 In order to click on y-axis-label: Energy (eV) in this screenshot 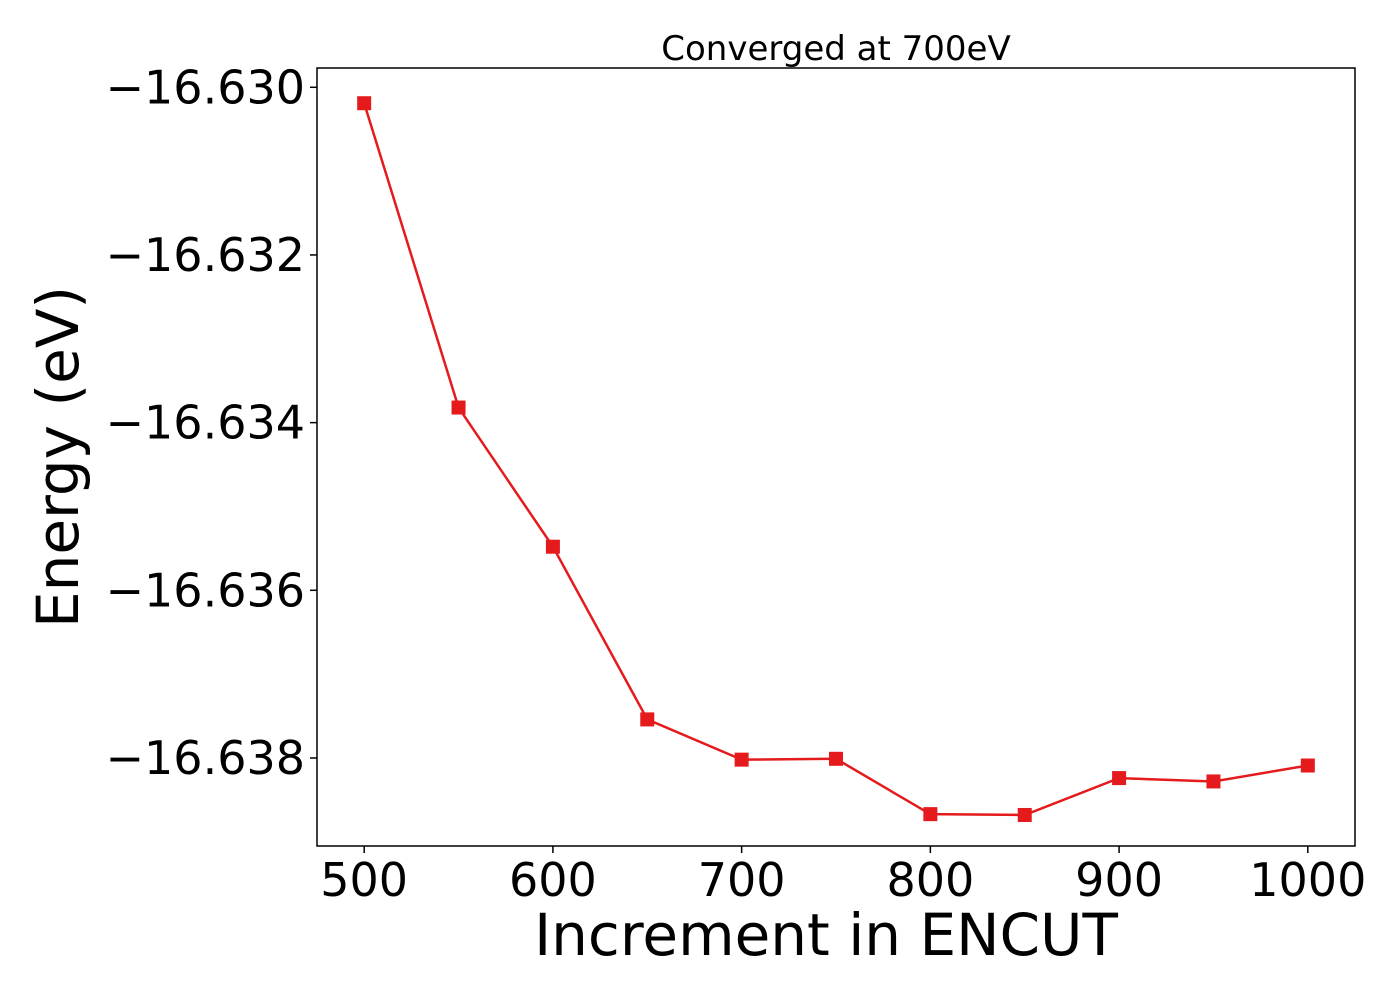, I will do `click(58, 457)`.